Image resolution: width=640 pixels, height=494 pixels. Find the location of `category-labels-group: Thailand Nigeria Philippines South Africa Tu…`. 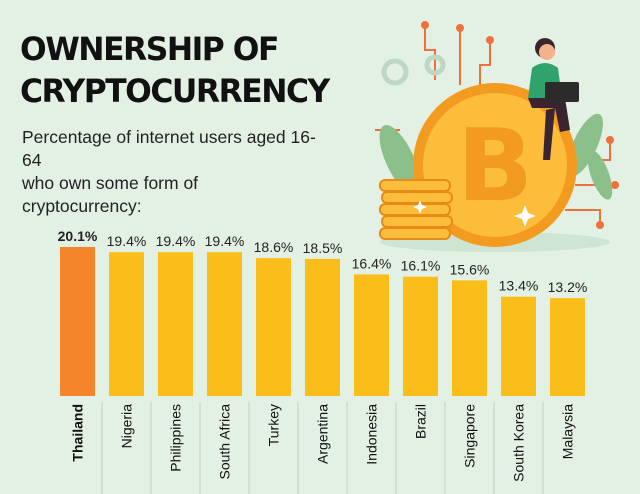

category-labels-group: Thailand Nigeria Philippines South Africa Tu… is located at coordinates (323, 448).